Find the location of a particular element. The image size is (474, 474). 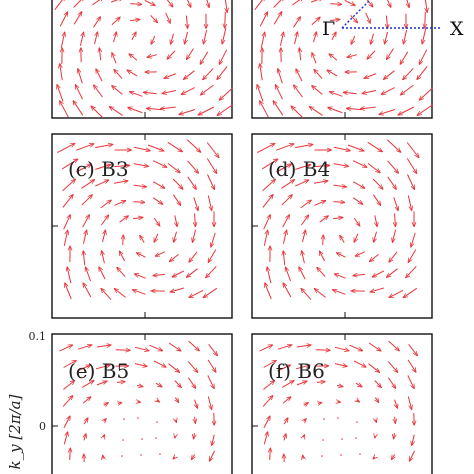

panel-e-label: (e) B5 is located at coordinates (98, 371).